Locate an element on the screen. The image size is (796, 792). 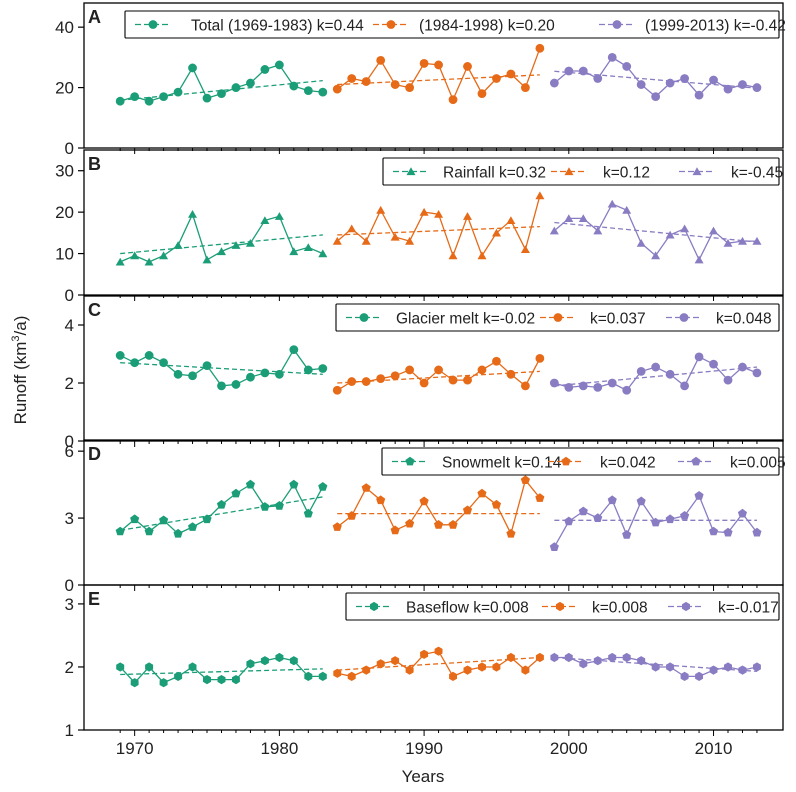
legend: Glacier melt k=-0.02 k=0.037 k=0.048 is located at coordinates (557, 317).